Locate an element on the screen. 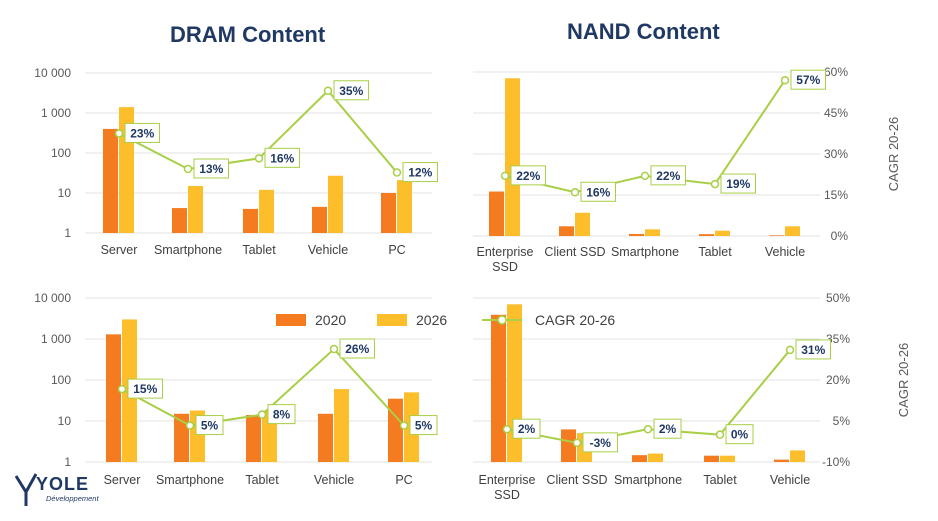 The image size is (938, 521). cagr-data-label: 23% is located at coordinates (142, 133).